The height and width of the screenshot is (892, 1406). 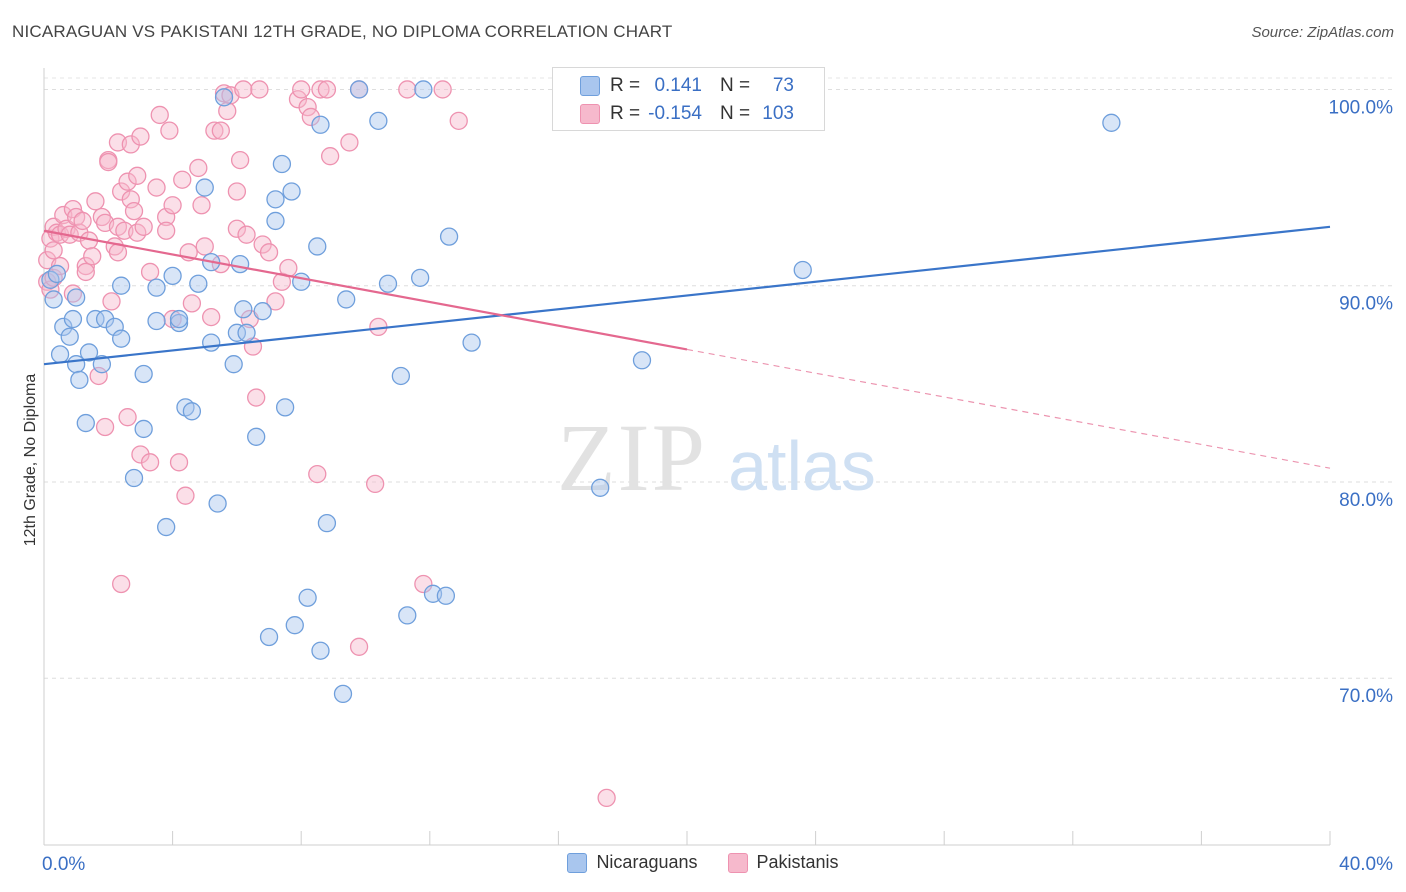 I want to click on legend-swatch-blue, so click(x=577, y=862).